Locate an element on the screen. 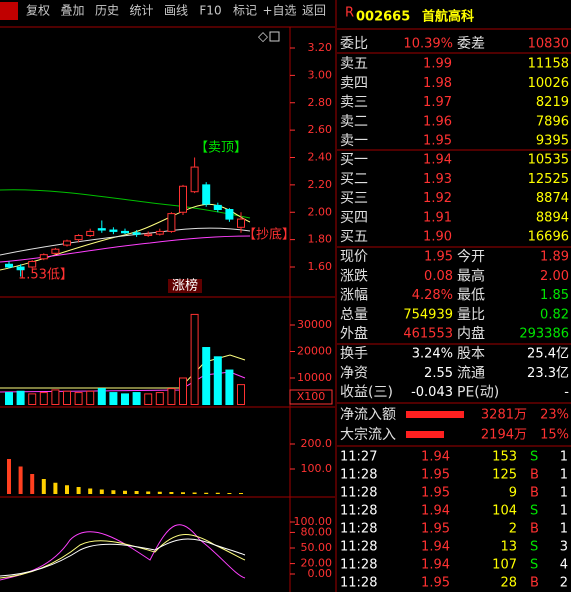 Image resolution: width=571 pixels, height=592 pixels. low-label: 1.53低】 is located at coordinates (45, 275).